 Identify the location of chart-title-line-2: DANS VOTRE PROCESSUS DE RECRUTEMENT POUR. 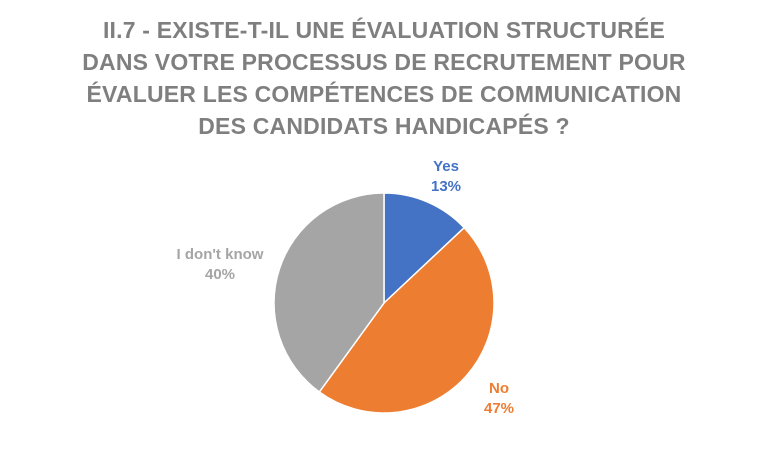
(384, 62).